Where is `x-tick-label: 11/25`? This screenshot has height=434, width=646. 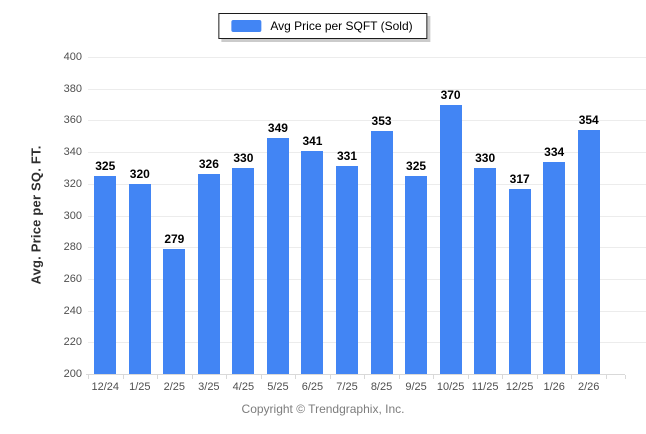 x-tick-label: 11/25 is located at coordinates (485, 387).